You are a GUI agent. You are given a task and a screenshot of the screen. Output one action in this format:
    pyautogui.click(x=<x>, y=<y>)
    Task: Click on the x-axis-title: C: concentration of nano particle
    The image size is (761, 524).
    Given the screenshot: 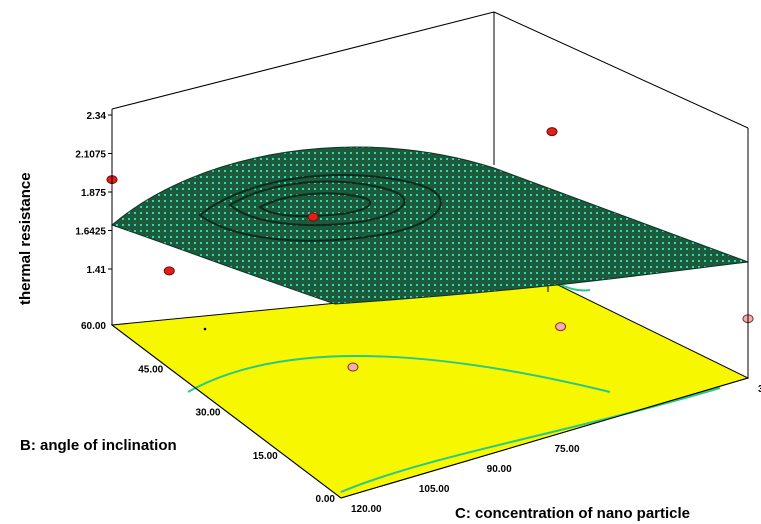 What is the action you would take?
    pyautogui.click(x=572, y=513)
    